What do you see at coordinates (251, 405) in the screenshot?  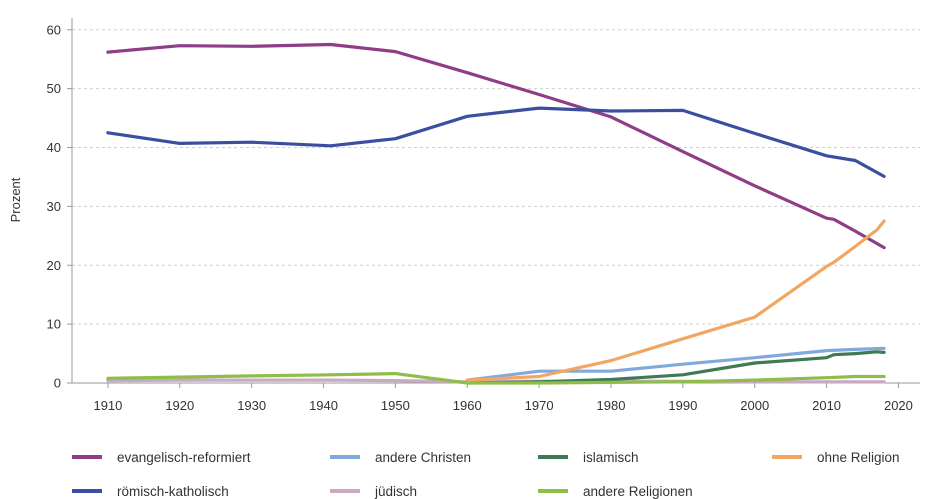 I see `x-tick-label: 1930` at bounding box center [251, 405].